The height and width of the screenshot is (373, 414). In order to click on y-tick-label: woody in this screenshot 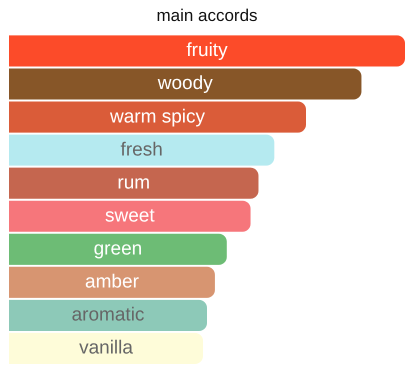, I will do `click(185, 83)`.